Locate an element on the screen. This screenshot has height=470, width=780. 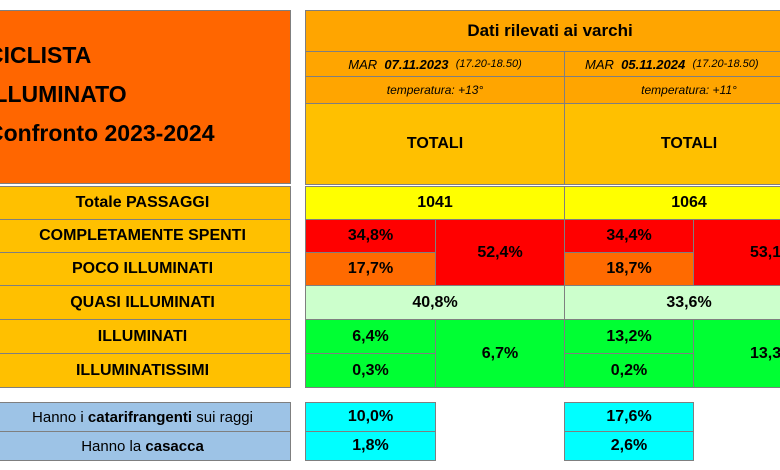
totale-2024: 1064 is located at coordinates (672, 203).